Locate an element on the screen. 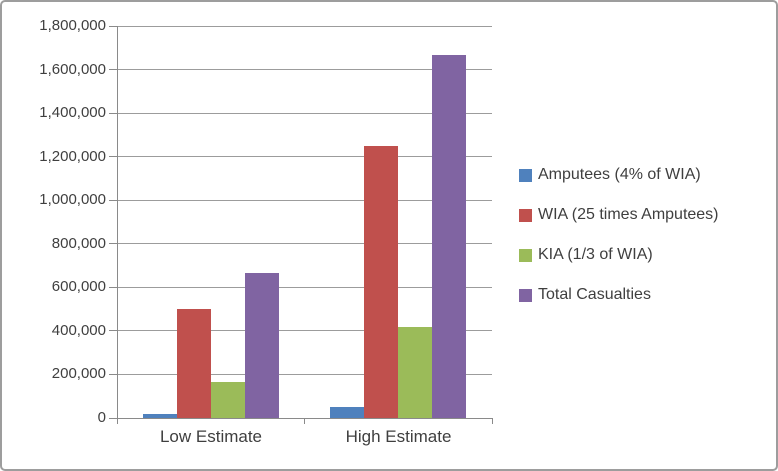  legend-item: Total Casualties is located at coordinates (619, 295).